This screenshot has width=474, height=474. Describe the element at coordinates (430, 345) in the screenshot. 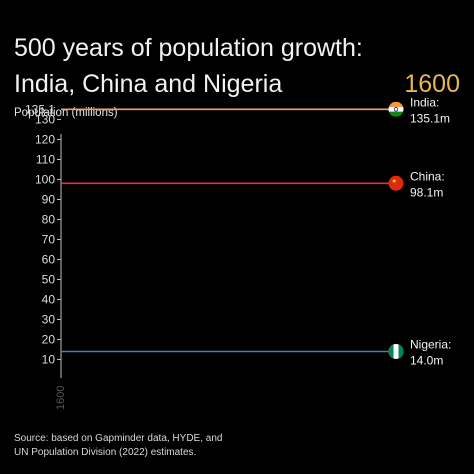

I see `nigeria-series-name: Nigeria:` at that location.